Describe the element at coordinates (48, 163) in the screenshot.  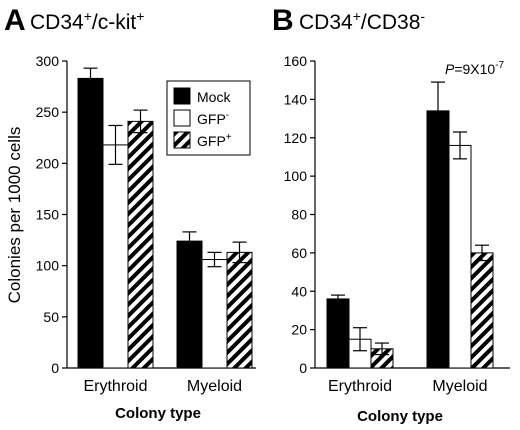
I see `y-tick-label: 200` at that location.